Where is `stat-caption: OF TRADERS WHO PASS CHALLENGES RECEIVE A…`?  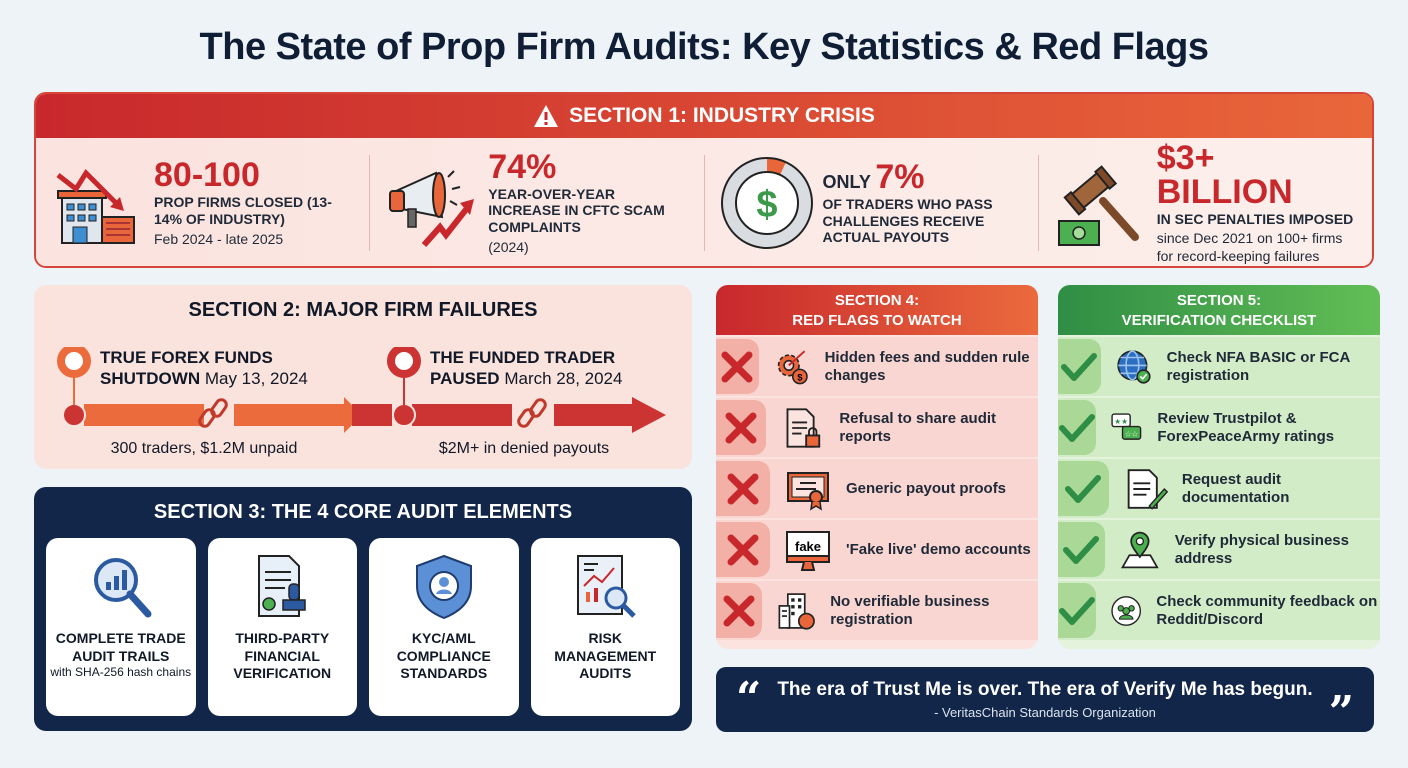 stat-caption: OF TRADERS WHO PASS CHALLENGES RECEIVE A… is located at coordinates (907, 220).